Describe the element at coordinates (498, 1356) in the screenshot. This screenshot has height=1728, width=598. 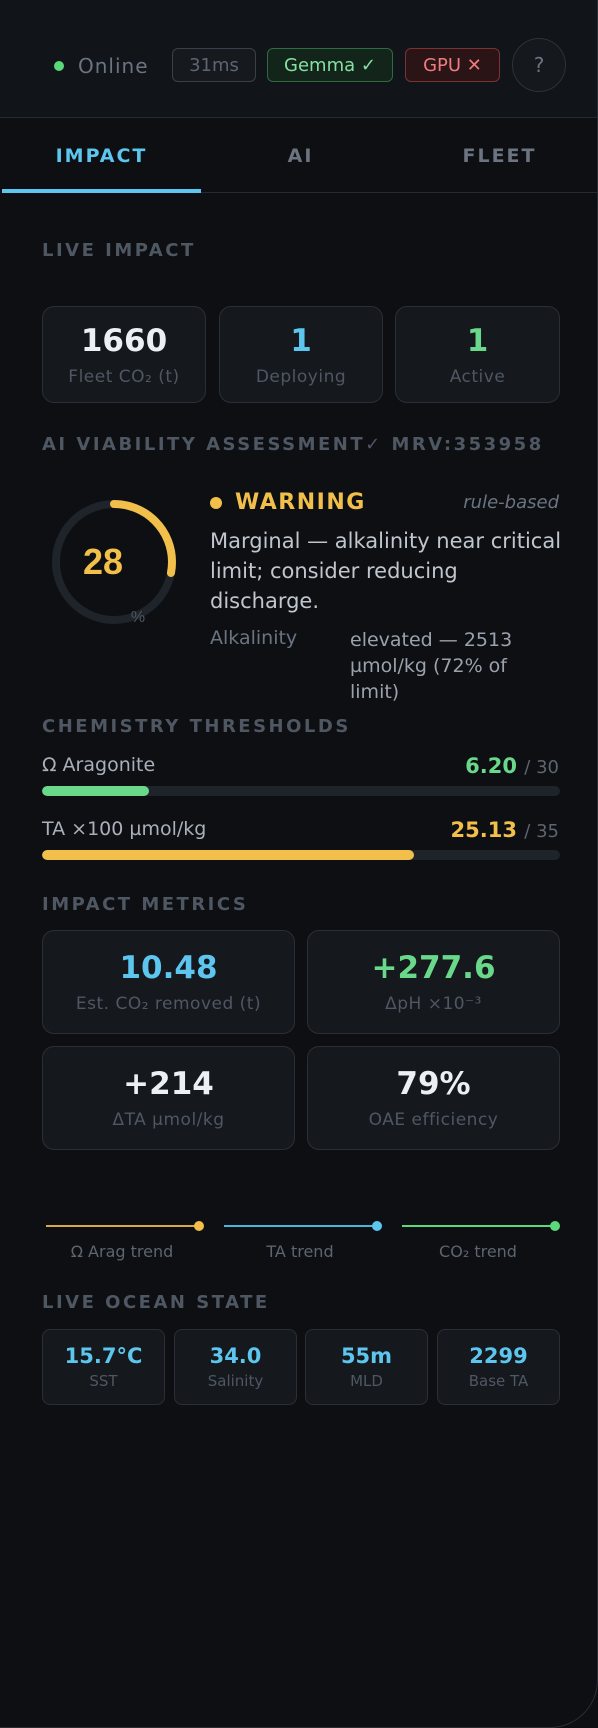
I see `base-ta-value: 2299` at that location.